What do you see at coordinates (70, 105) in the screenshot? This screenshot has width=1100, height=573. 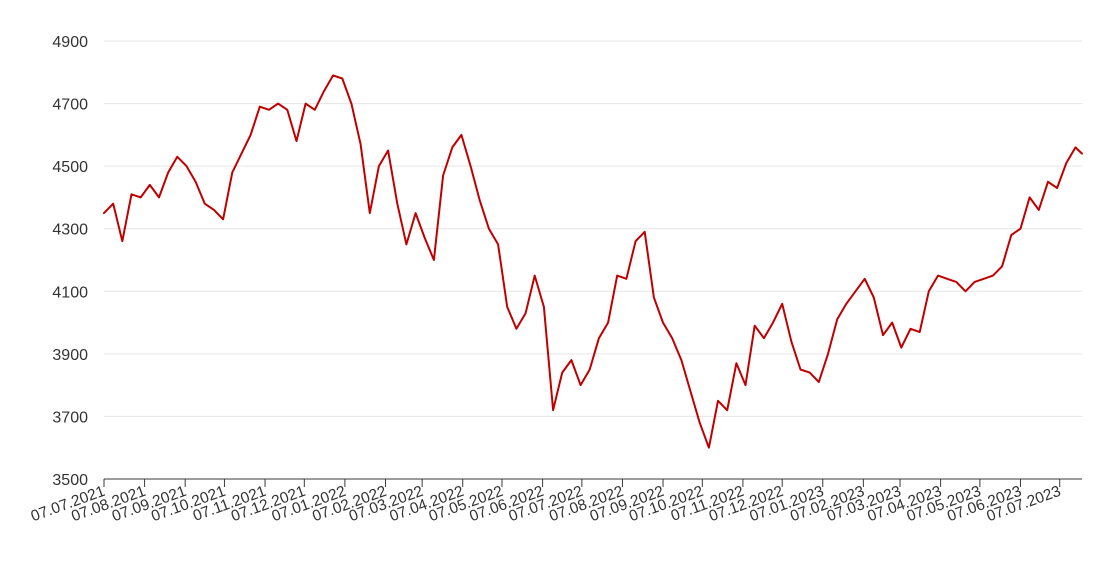 I see `y-tick-label: 4700` at bounding box center [70, 105].